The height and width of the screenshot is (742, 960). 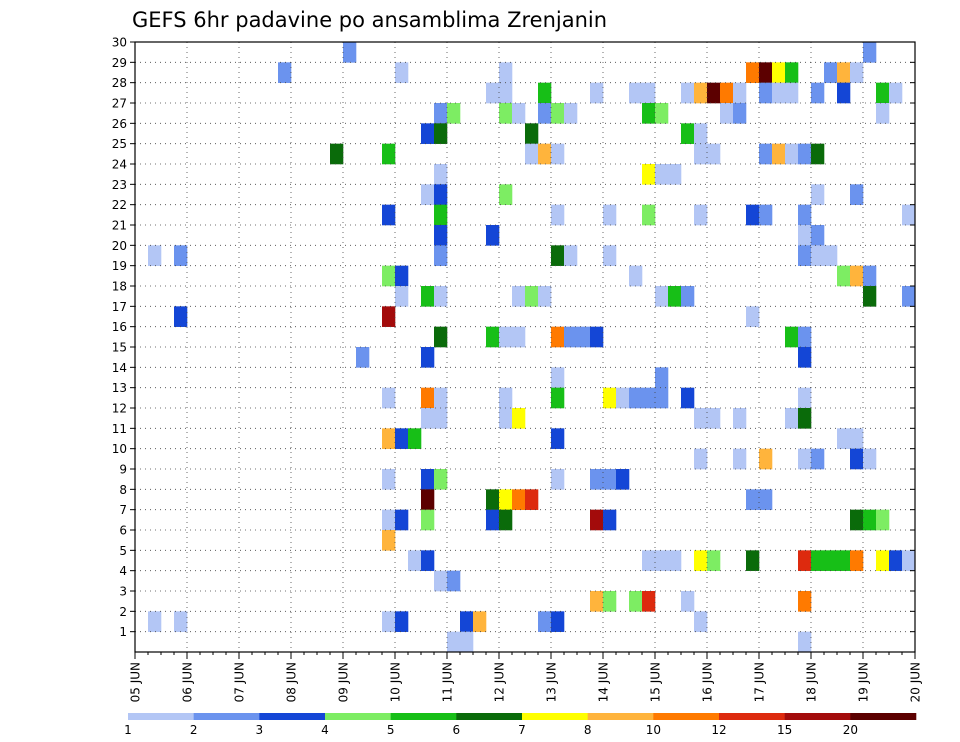 I want to click on x-tick-label: 13 JUN, so click(x=552, y=682).